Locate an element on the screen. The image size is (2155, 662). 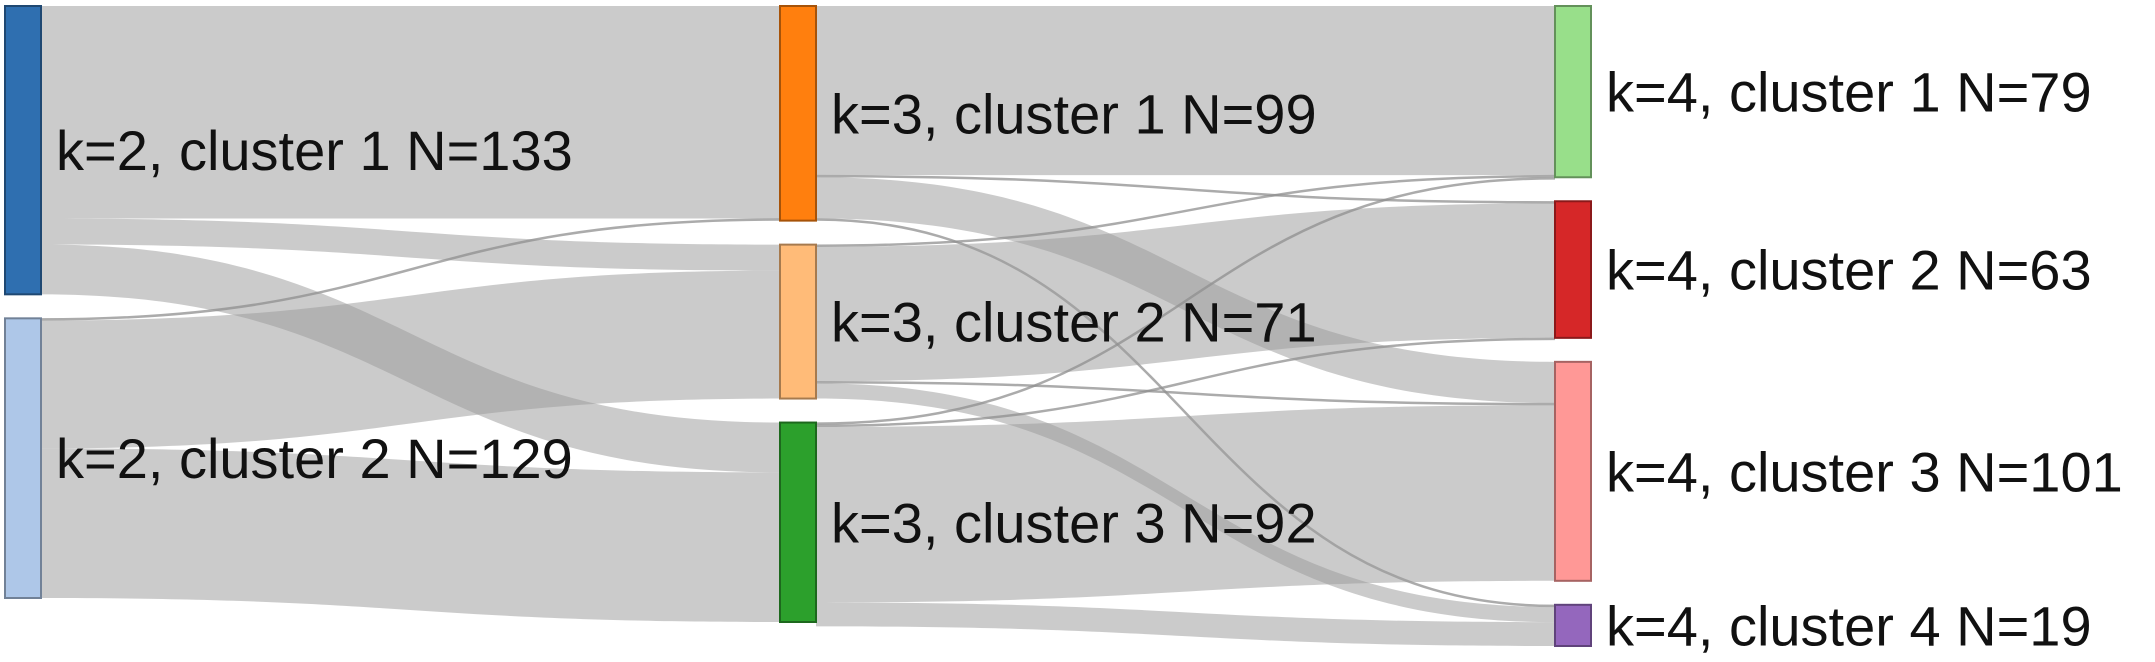
node-k2c1 is located at coordinates (23, 150).